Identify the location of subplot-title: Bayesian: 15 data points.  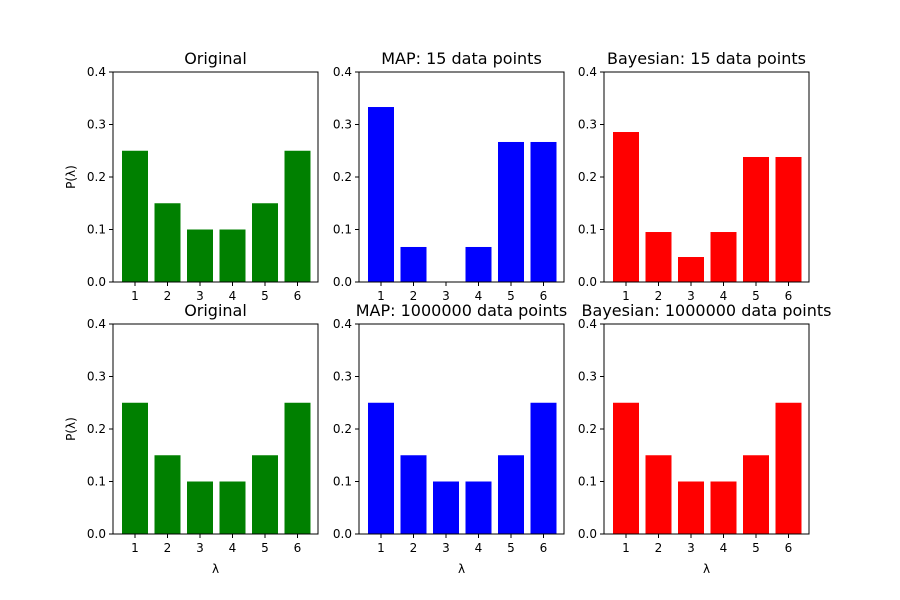
(706, 58).